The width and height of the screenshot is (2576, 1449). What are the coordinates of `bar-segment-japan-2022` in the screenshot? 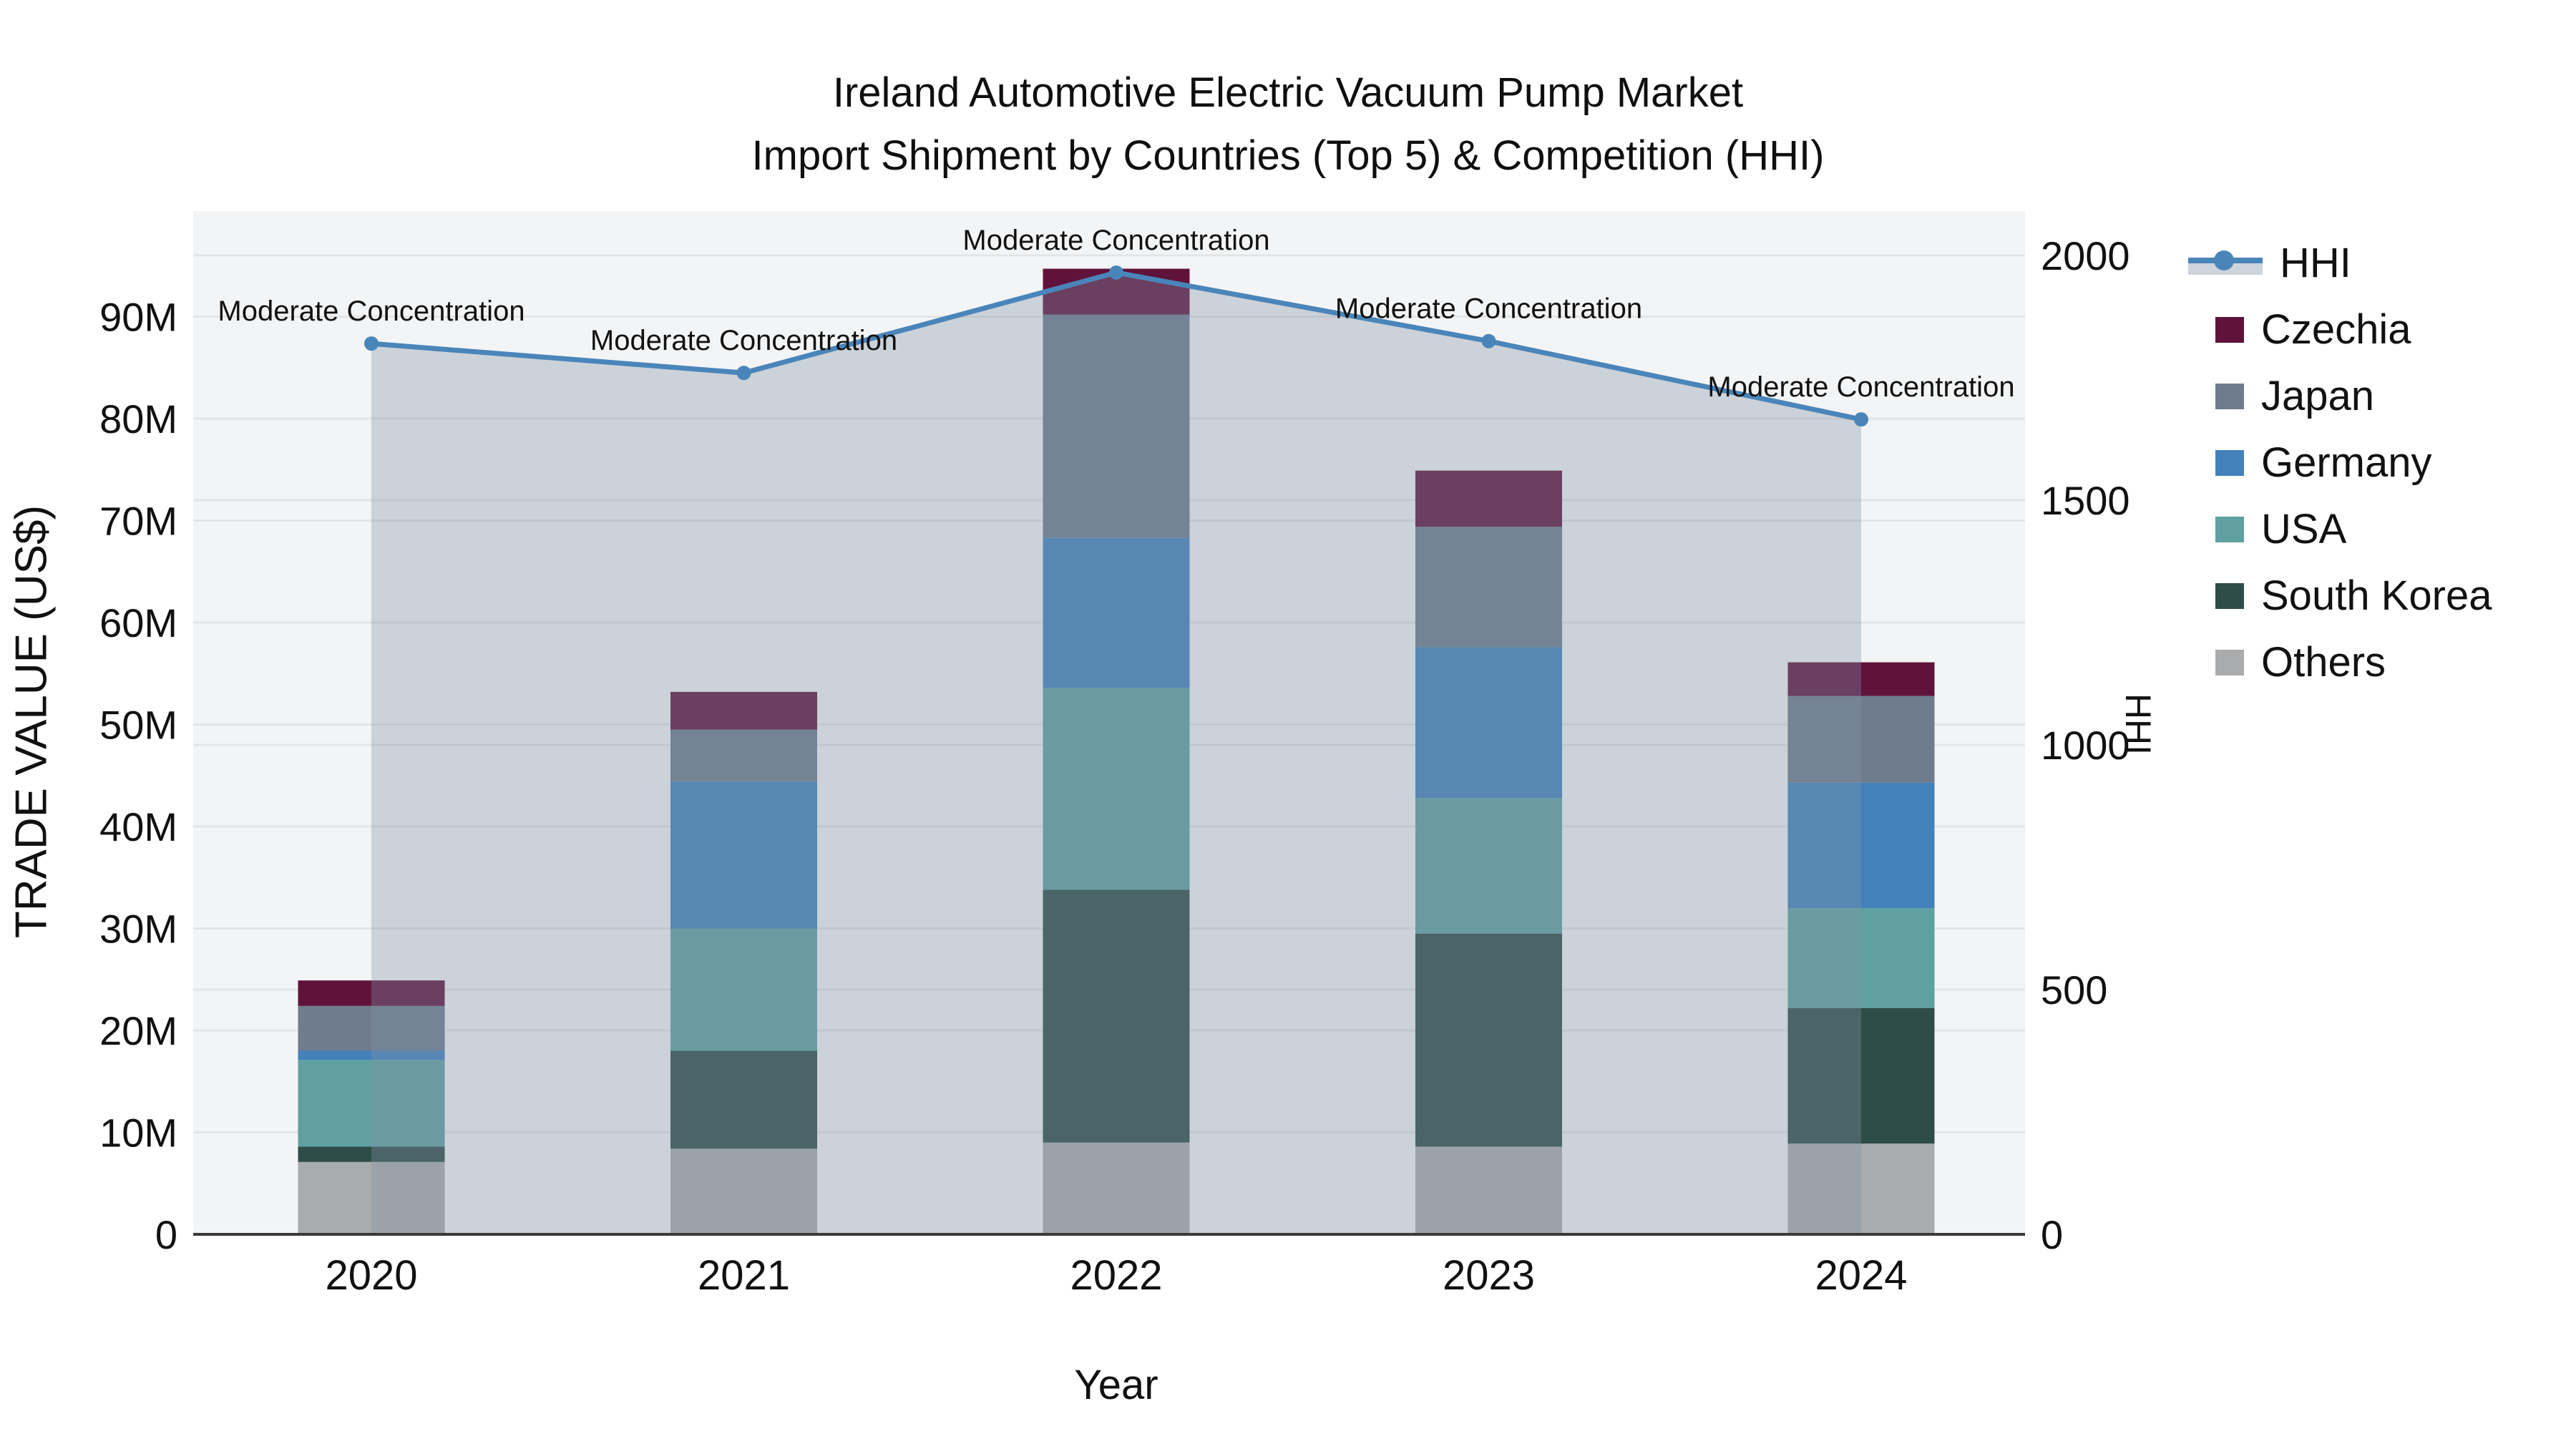 It's located at (1116, 426).